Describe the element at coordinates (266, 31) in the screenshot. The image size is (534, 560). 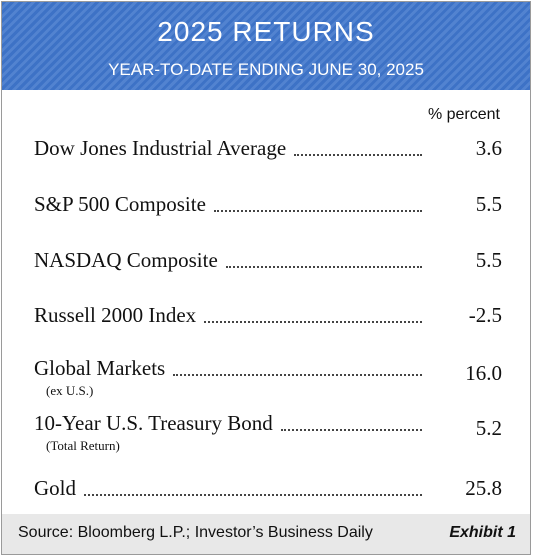
I see `title: 2025 RETURNS` at that location.